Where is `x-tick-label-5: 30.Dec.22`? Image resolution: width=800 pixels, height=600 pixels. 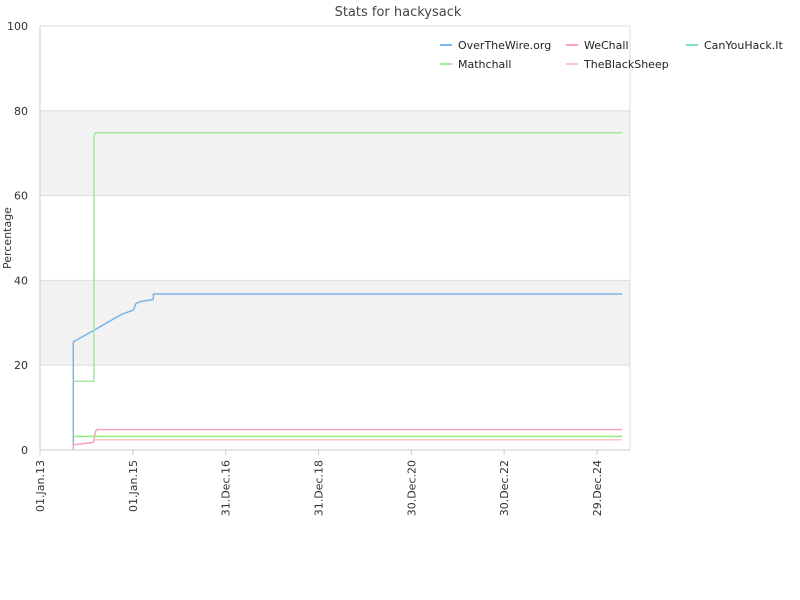 x-tick-label-5: 30.Dec.22 is located at coordinates (504, 488).